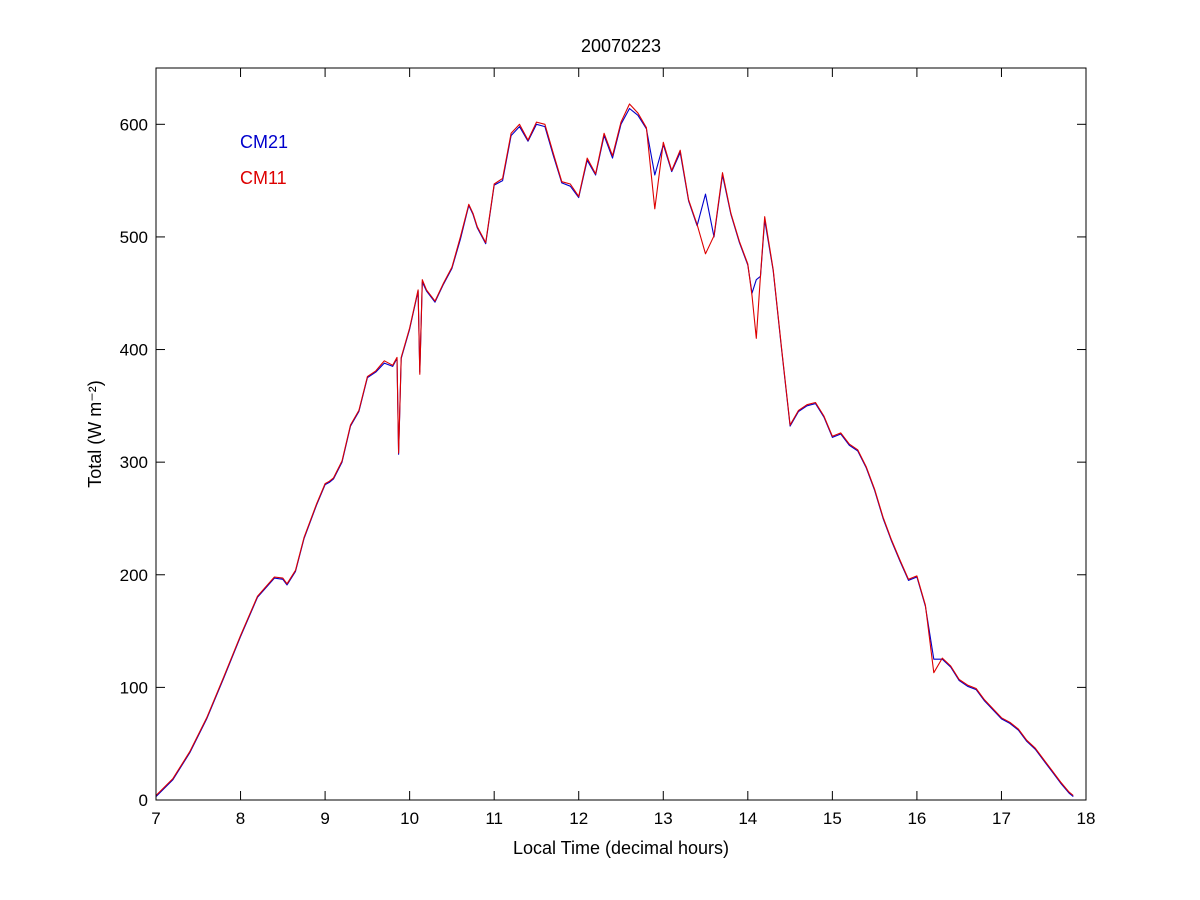  Describe the element at coordinates (155, 818) in the screenshot. I see `x-tick-label: 7` at that location.